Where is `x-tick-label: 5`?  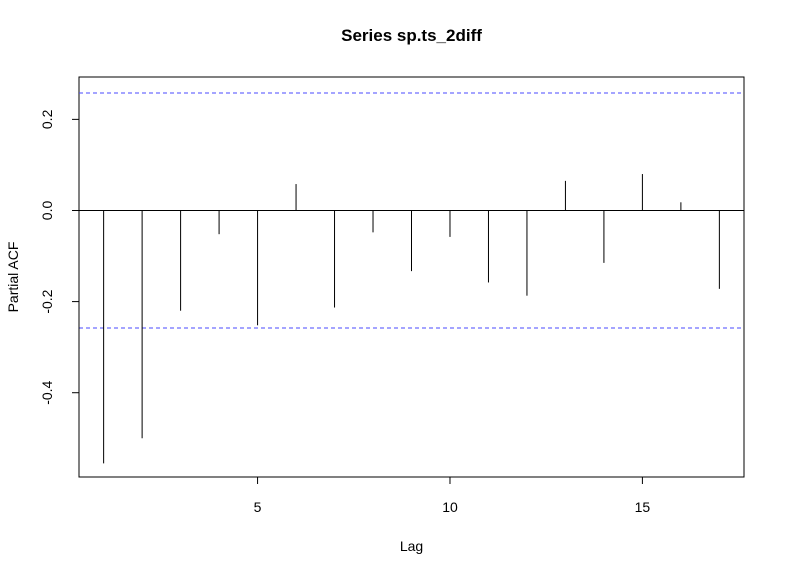 x-tick-label: 5 is located at coordinates (258, 507).